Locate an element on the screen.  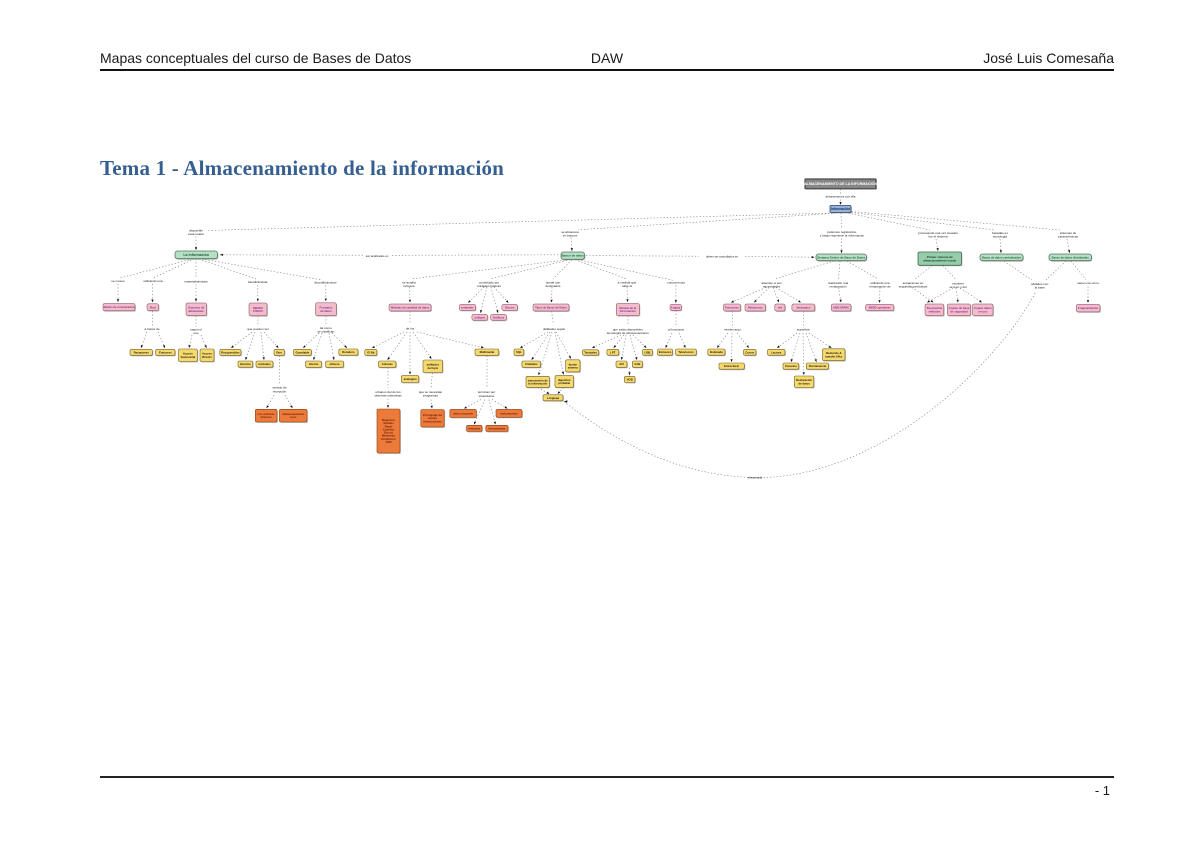
svg-text: AVI is located at coordinates (621, 364).